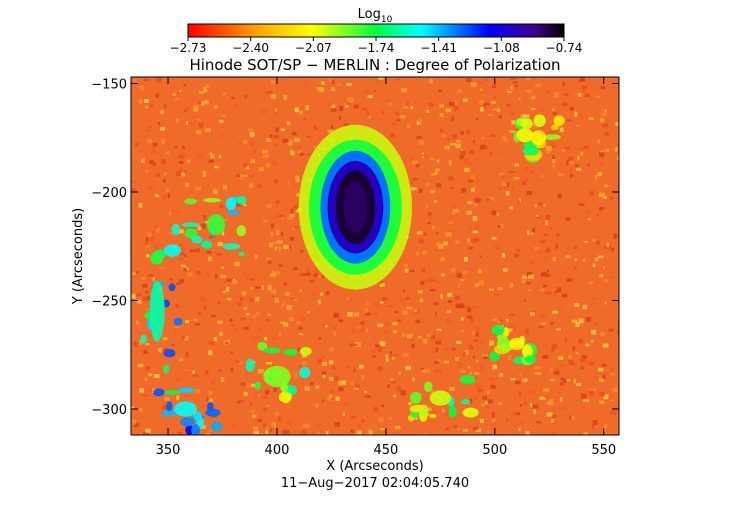 The image size is (750, 512). What do you see at coordinates (250, 48) in the screenshot?
I see `colorbar-tick-label: −2.40` at bounding box center [250, 48].